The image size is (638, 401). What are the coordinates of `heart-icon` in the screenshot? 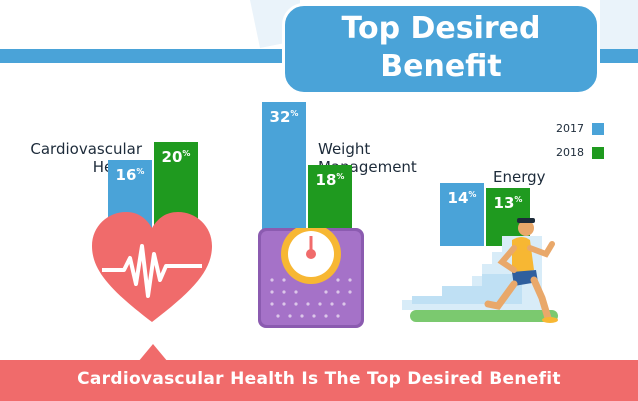 It's located at (152, 267).